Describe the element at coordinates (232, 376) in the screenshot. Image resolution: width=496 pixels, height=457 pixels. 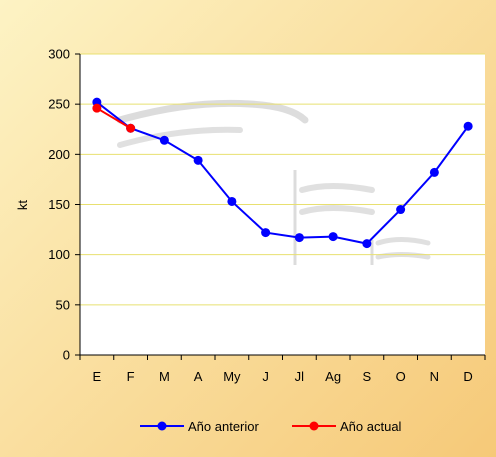
I see `x-tick-label: My` at that location.